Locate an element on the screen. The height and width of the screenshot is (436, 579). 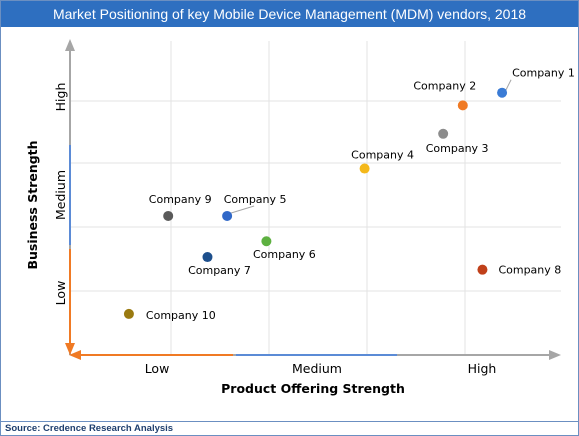
x-category-labels: Low Medium High is located at coordinates (321, 368).